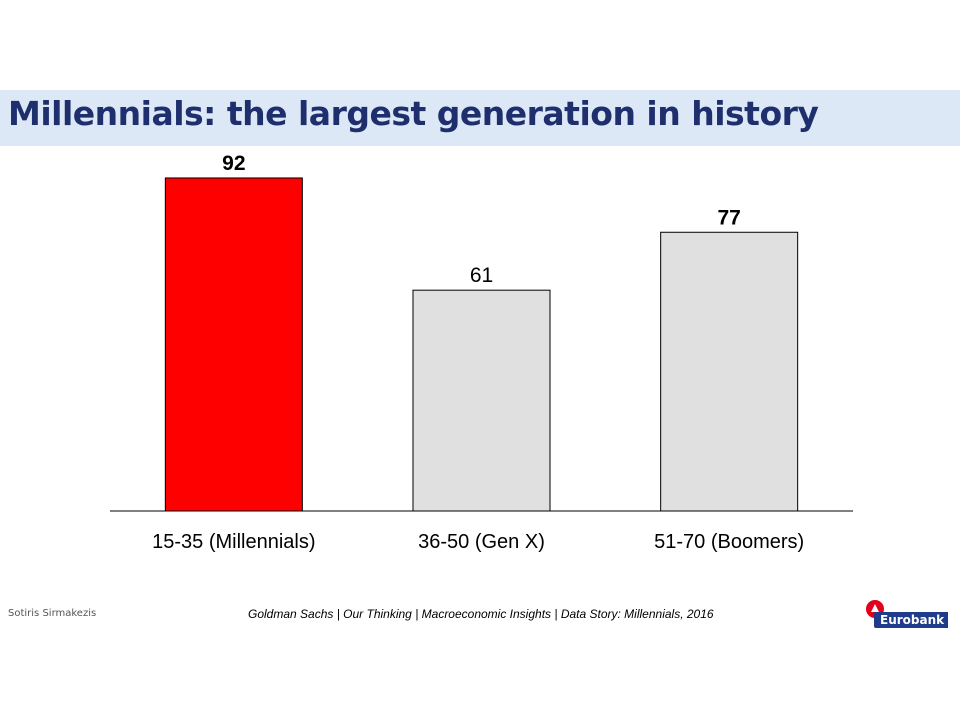 This screenshot has width=960, height=720. I want to click on data-label: 61, so click(481, 275).